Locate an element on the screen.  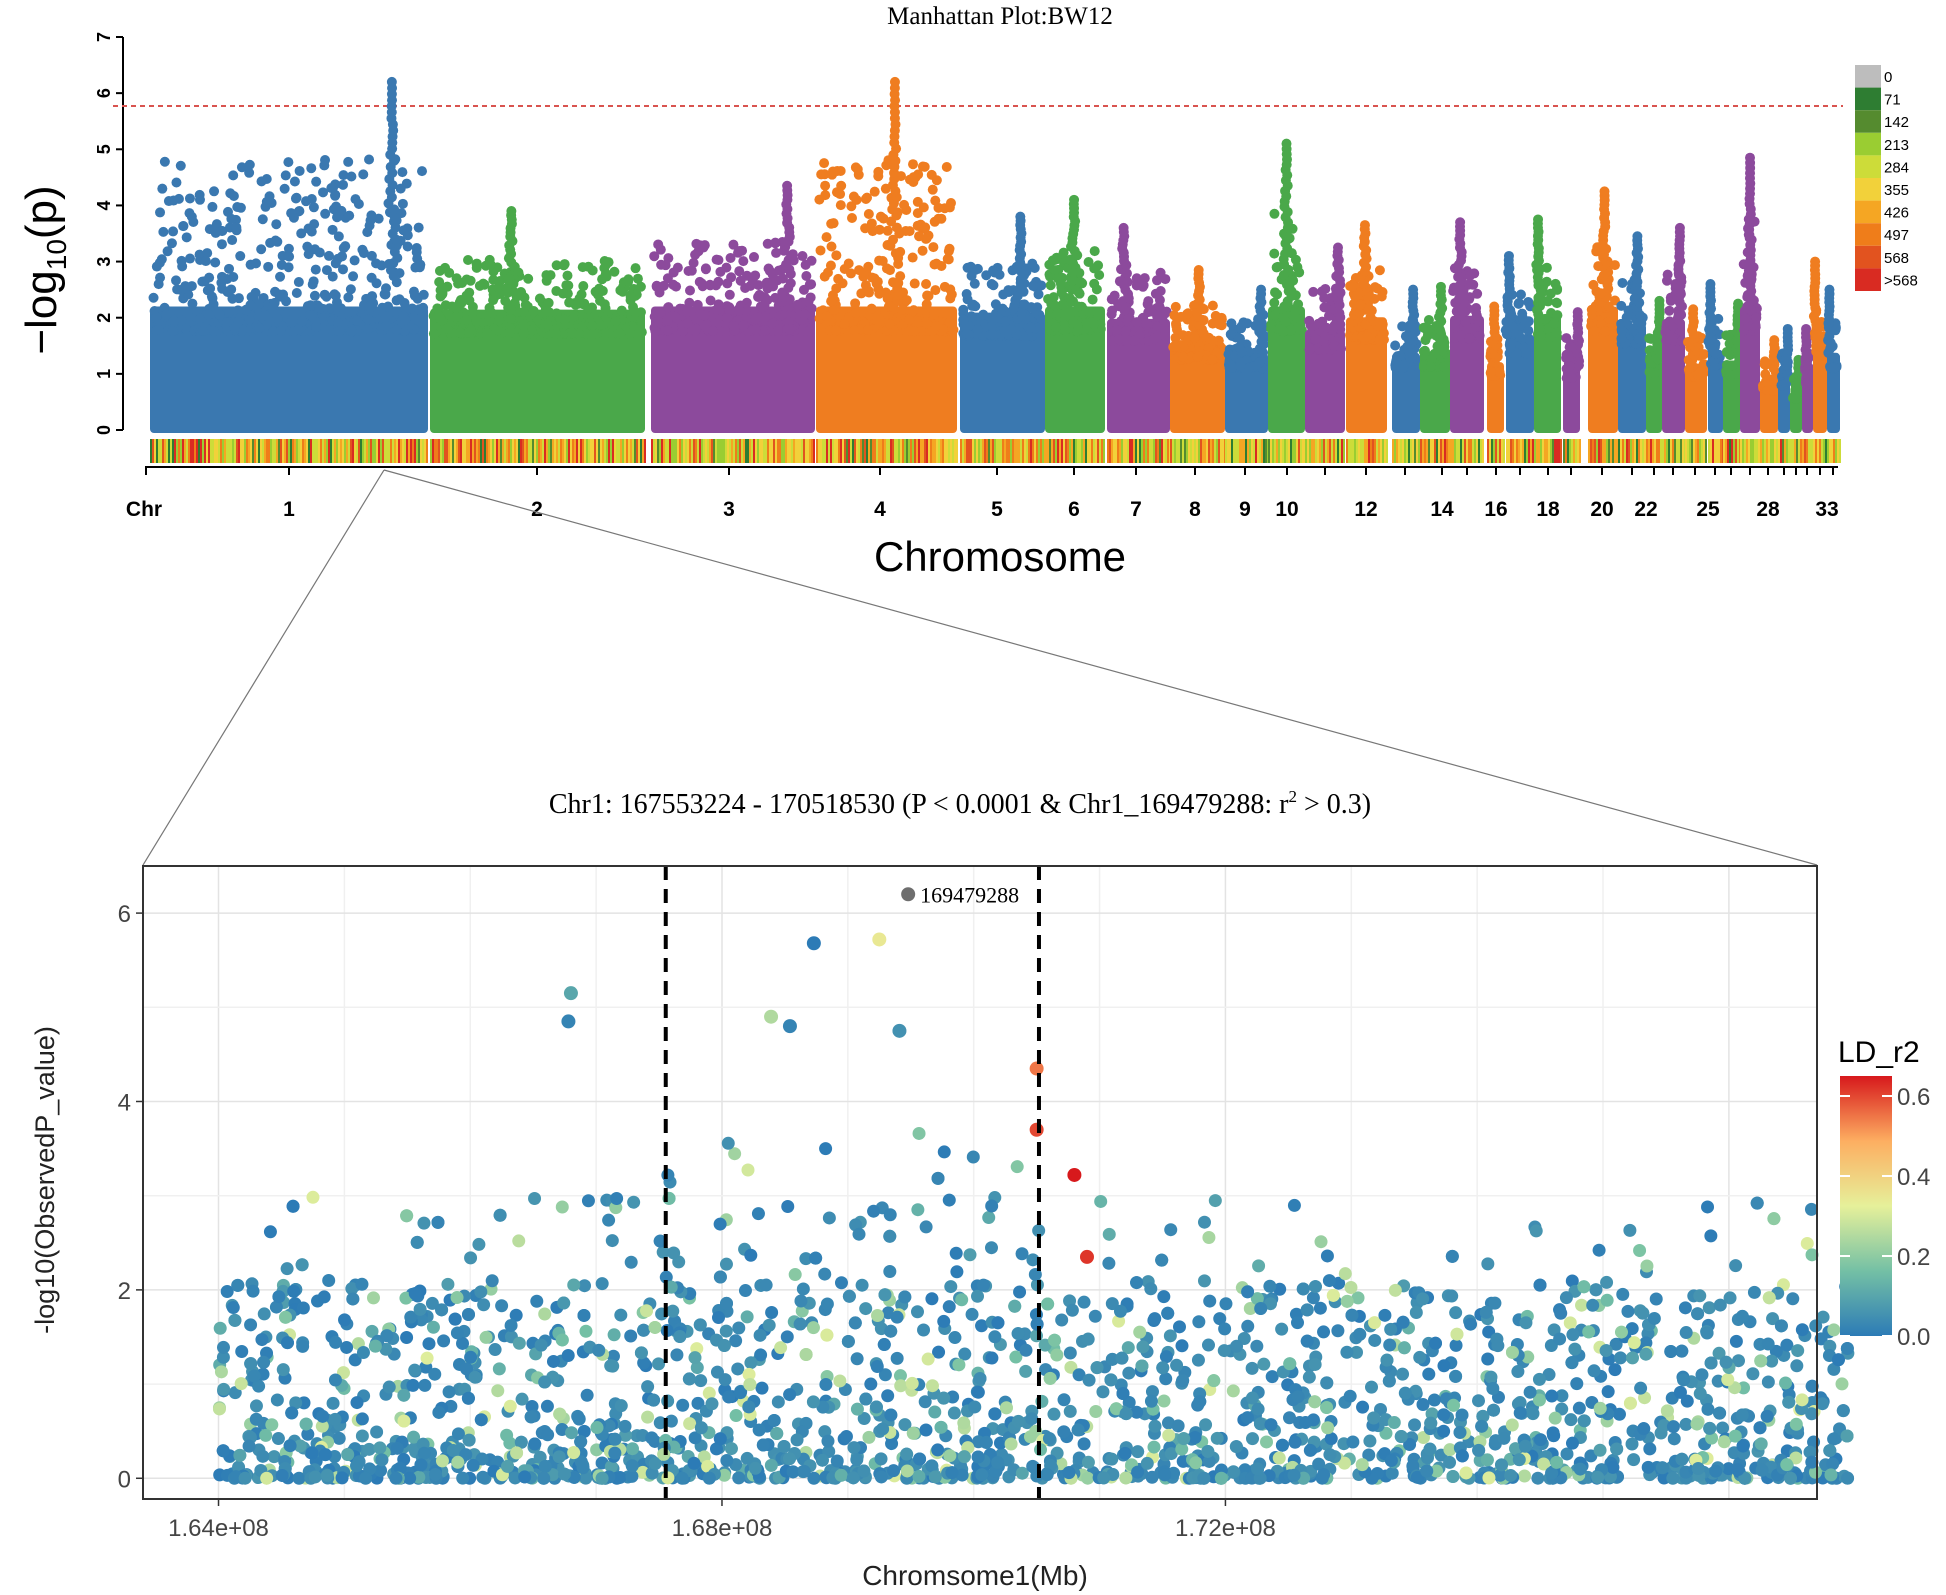
manhattan-chr-10-points is located at coordinates (1286, 285).